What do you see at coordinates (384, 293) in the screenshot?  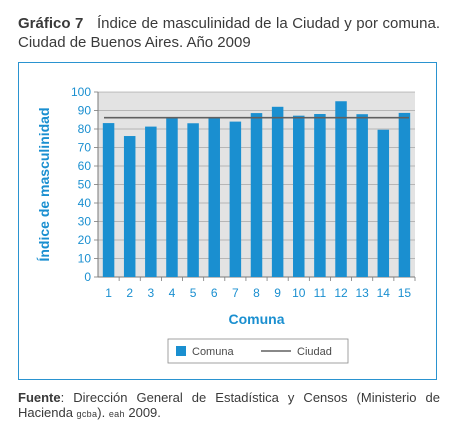 I see `x-tick-label: 14` at bounding box center [384, 293].